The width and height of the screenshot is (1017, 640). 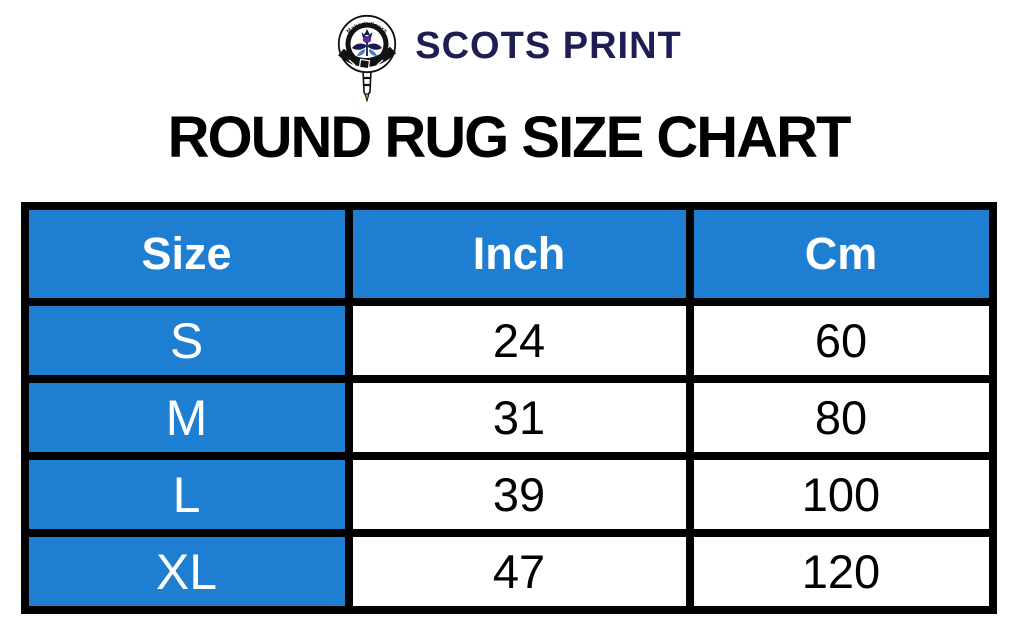 I want to click on thistle-clan-crest-icon: Make It Yours, so click(x=367, y=58).